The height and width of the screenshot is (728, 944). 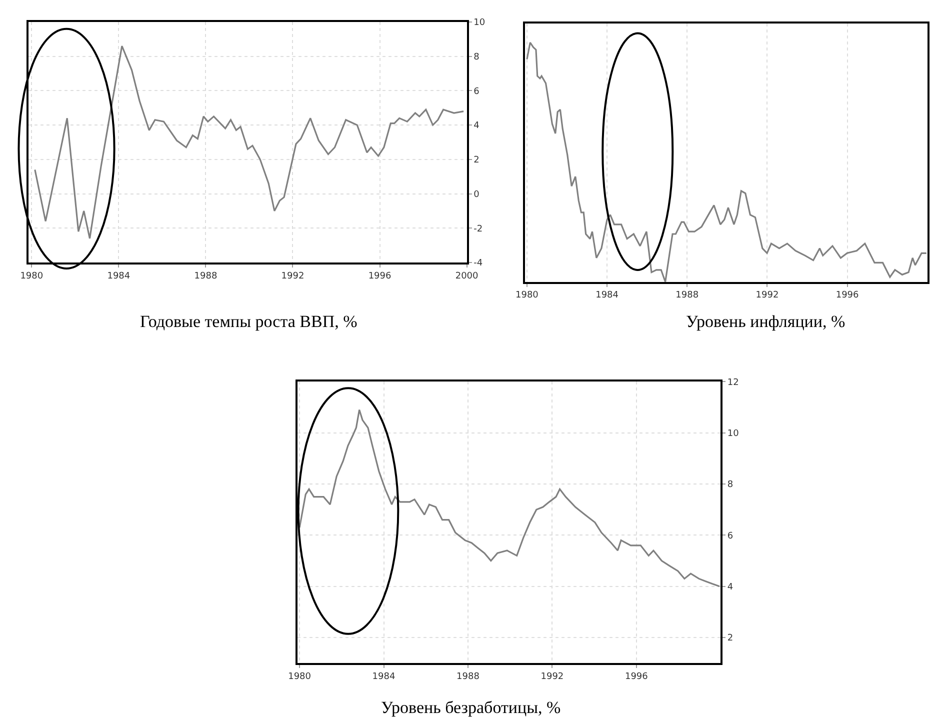 I want to click on x-tick-label: 2000, so click(x=467, y=276).